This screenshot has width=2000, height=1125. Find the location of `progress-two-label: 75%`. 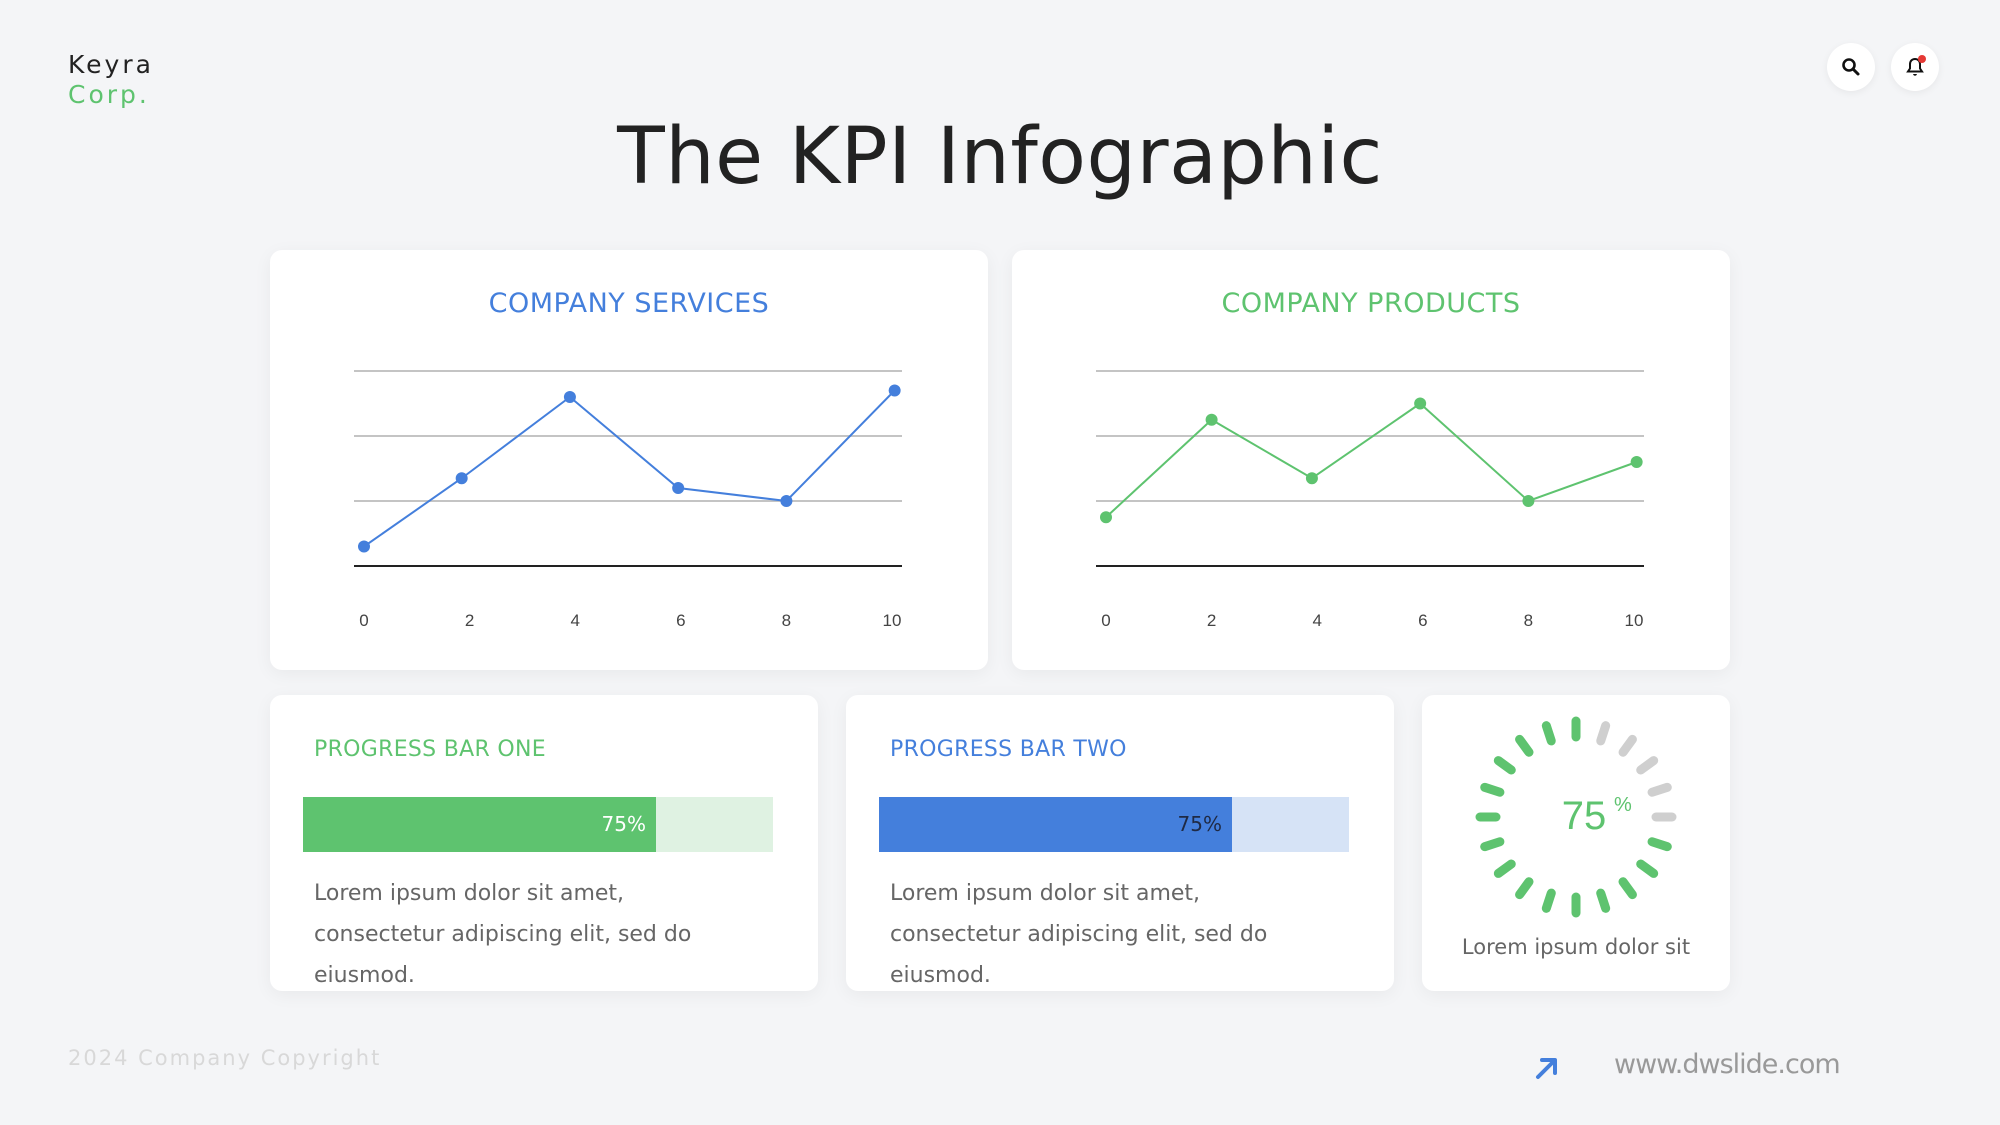

progress-two-label: 75% is located at coordinates (1199, 824).